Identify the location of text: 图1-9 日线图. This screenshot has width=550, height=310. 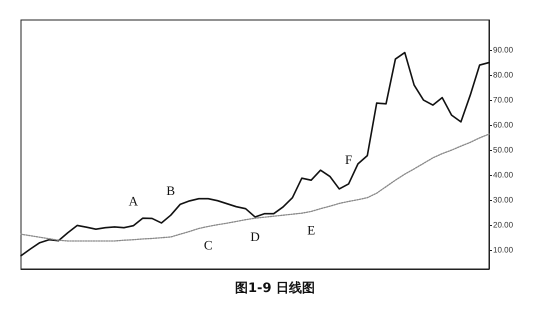
(275, 288).